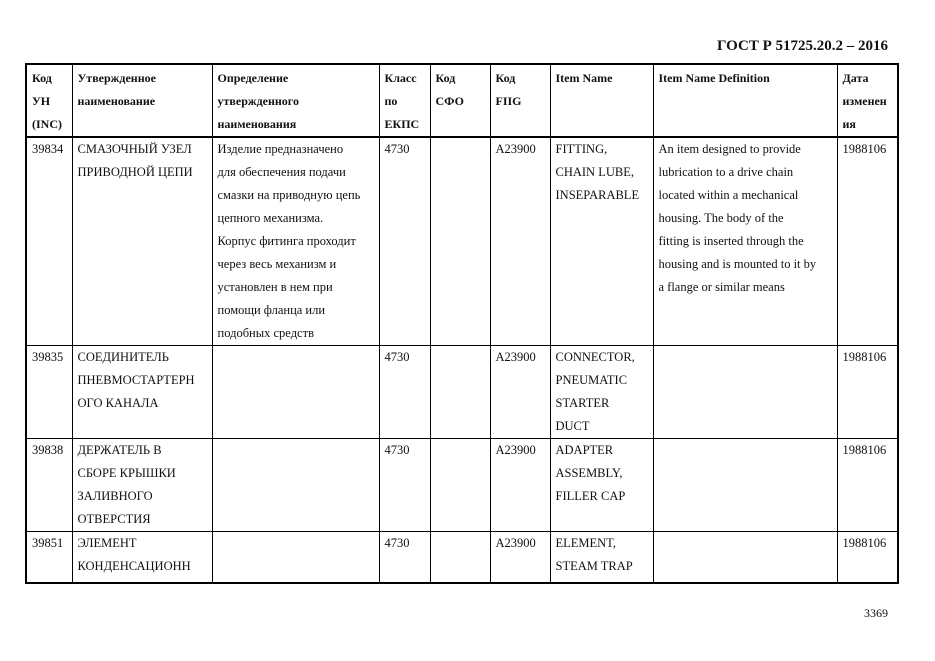  I want to click on cell-line: СМАЗОЧНЫЙ УЗЕЛ, so click(134, 149).